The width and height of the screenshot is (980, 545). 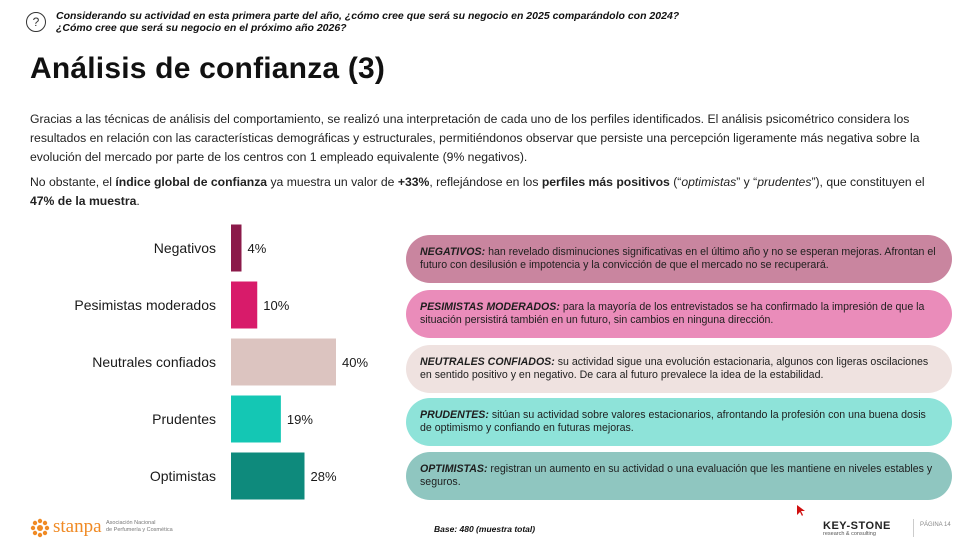 I want to click on stanpa-sub-1: Asociación Nacional, so click(x=131, y=523).